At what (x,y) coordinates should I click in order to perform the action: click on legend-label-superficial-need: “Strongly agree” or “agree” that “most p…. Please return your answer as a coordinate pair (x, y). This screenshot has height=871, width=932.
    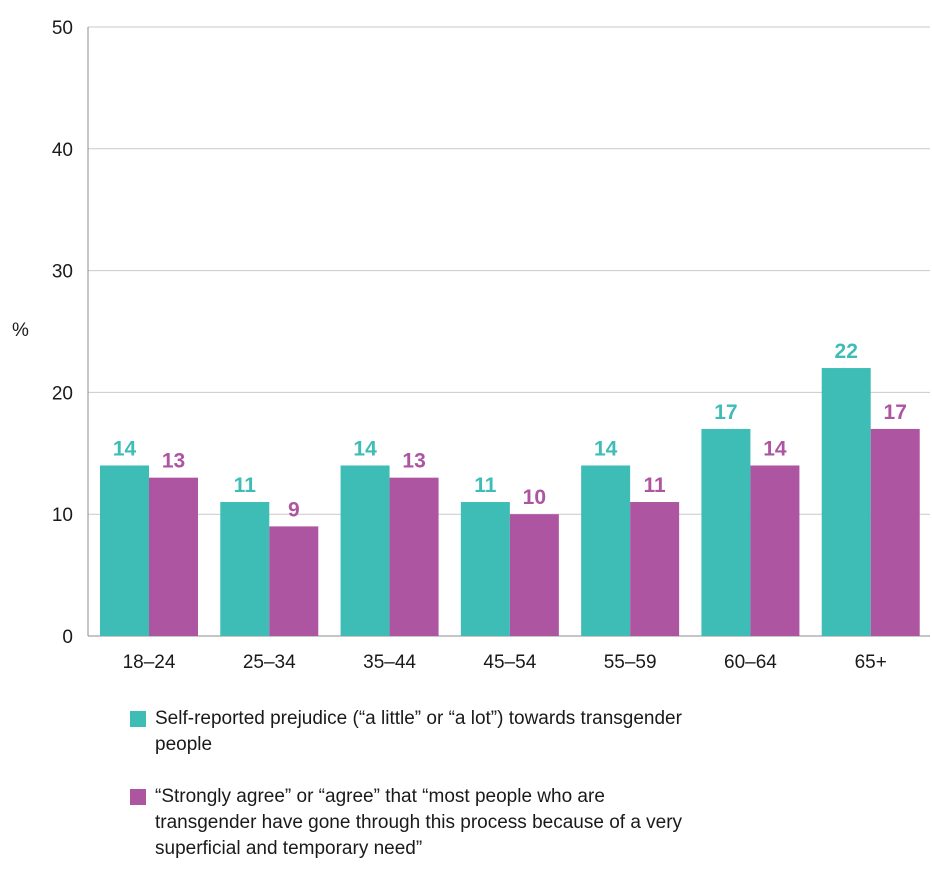
    Looking at the image, I should click on (419, 822).